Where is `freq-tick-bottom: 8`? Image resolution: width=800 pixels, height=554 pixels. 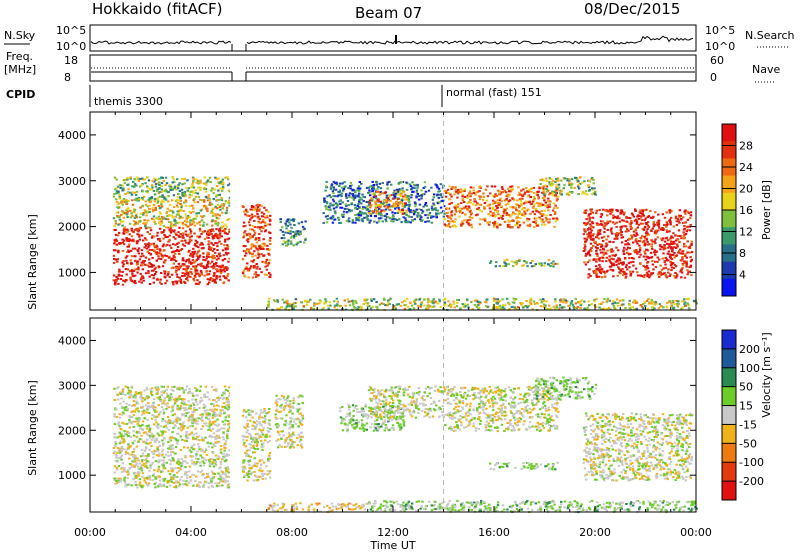
freq-tick-bottom: 8 is located at coordinates (67, 77).